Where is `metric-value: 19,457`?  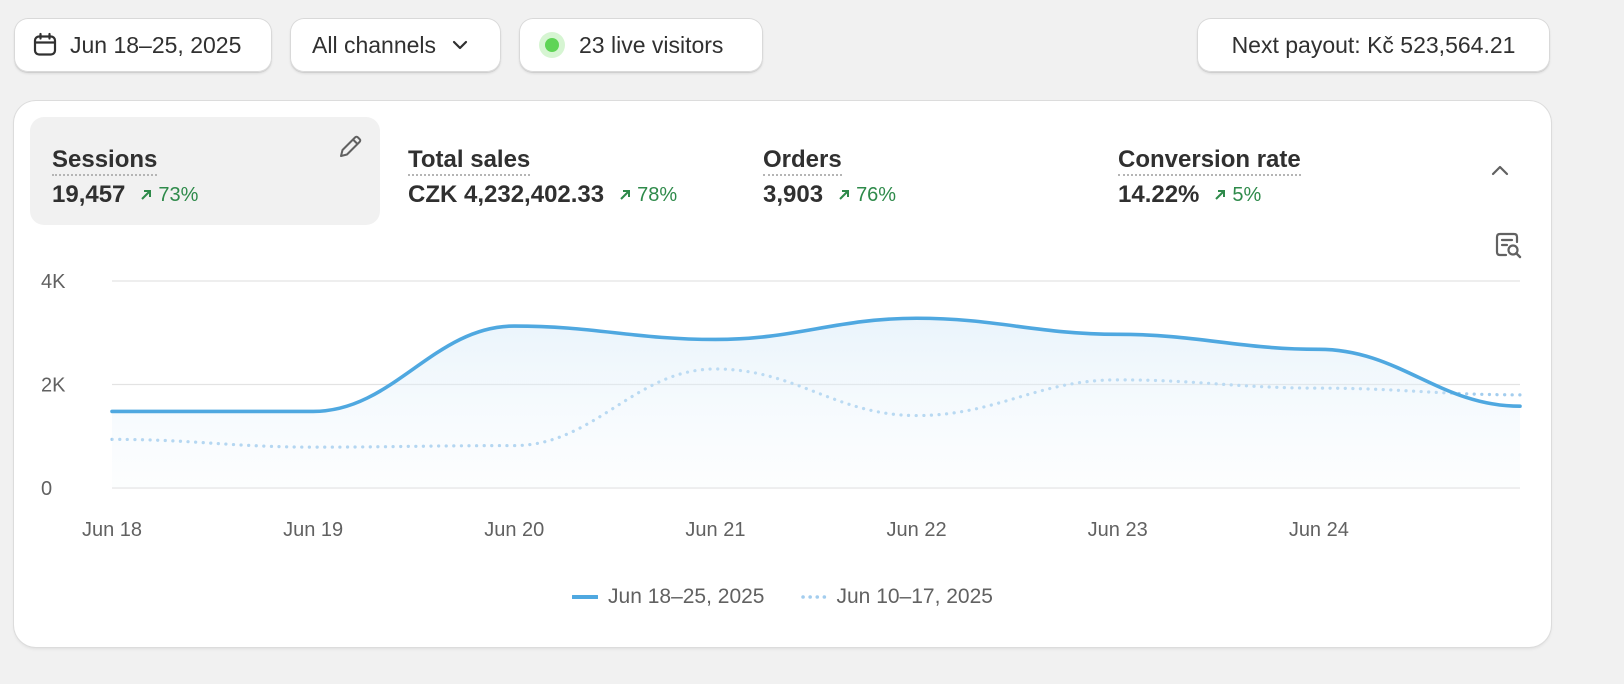
metric-value: 19,457 is located at coordinates (89, 194).